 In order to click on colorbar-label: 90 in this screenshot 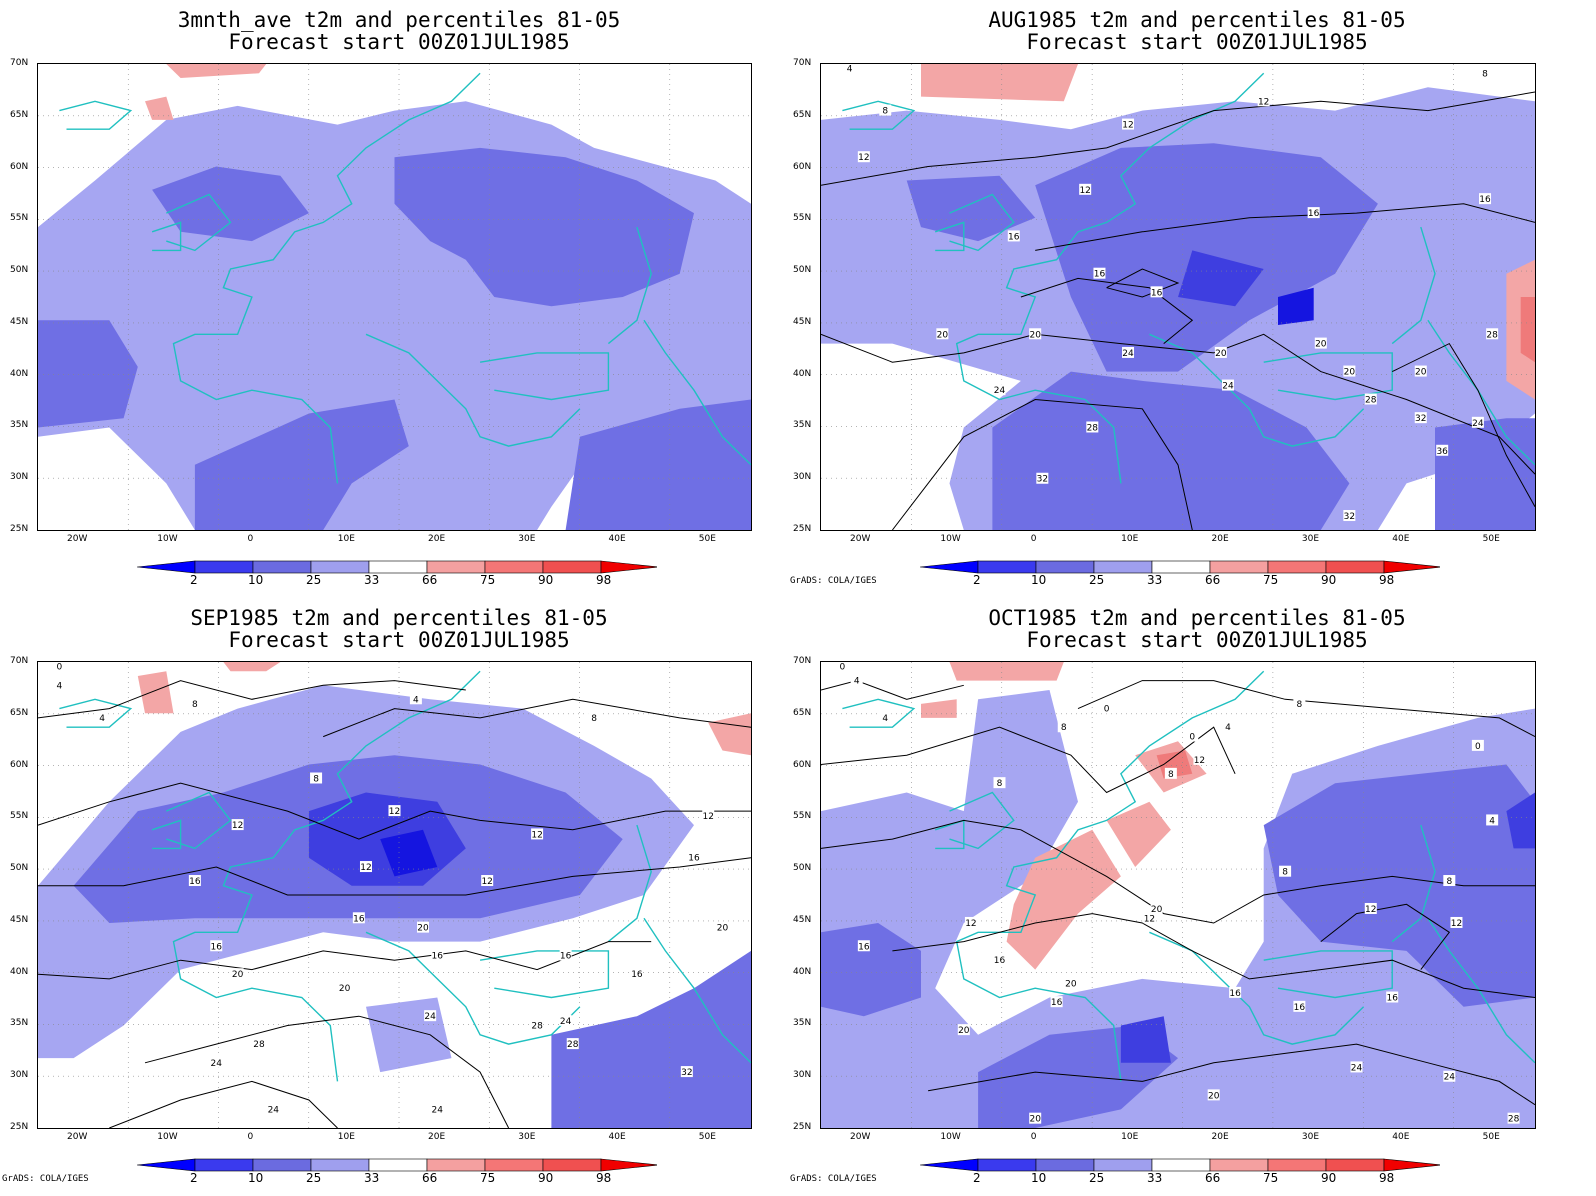, I will do `click(1329, 1178)`.